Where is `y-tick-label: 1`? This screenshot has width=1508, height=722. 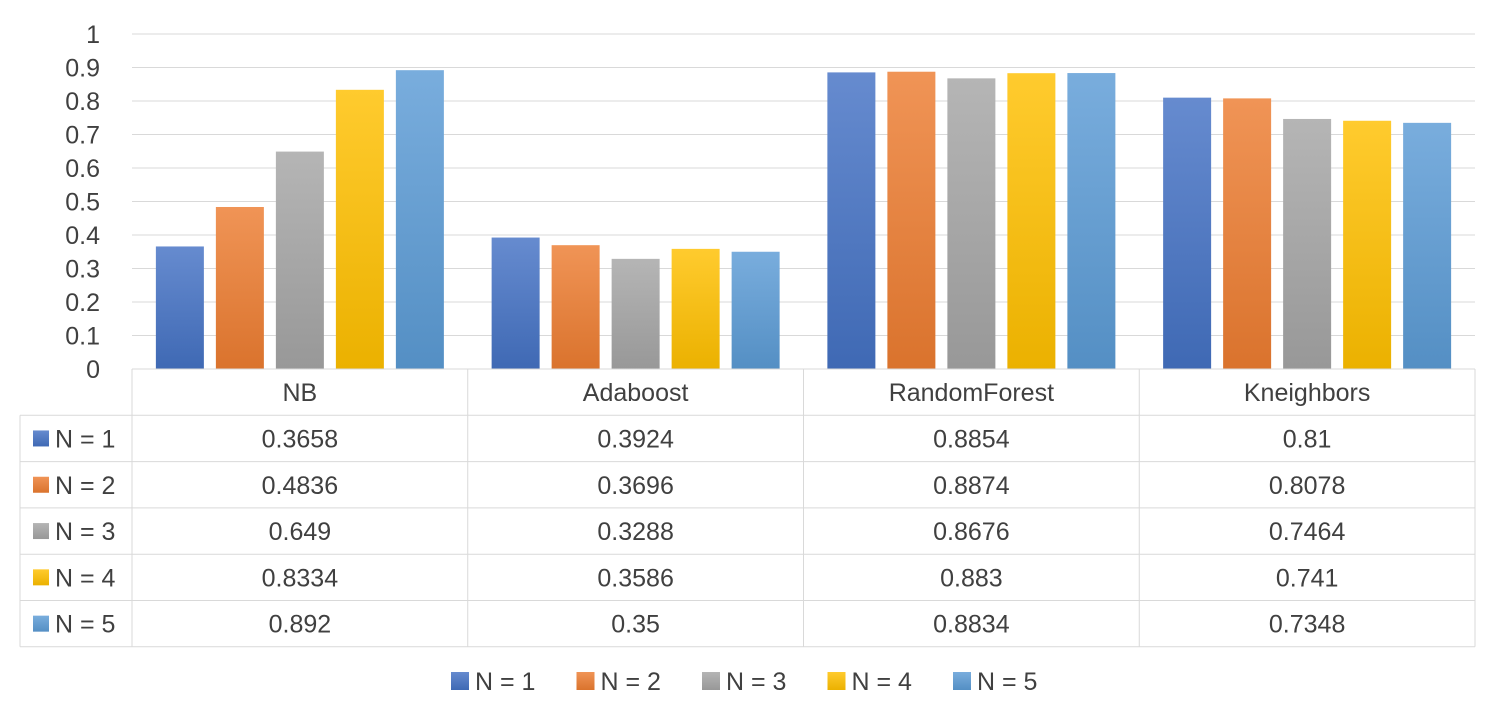 y-tick-label: 1 is located at coordinates (93, 35).